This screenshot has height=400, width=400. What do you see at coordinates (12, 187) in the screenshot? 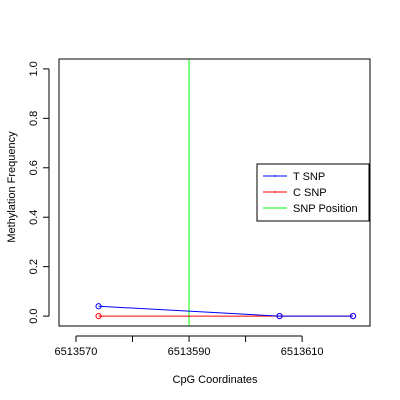
I see `y-axis-title: Methylation Frequency` at bounding box center [12, 187].